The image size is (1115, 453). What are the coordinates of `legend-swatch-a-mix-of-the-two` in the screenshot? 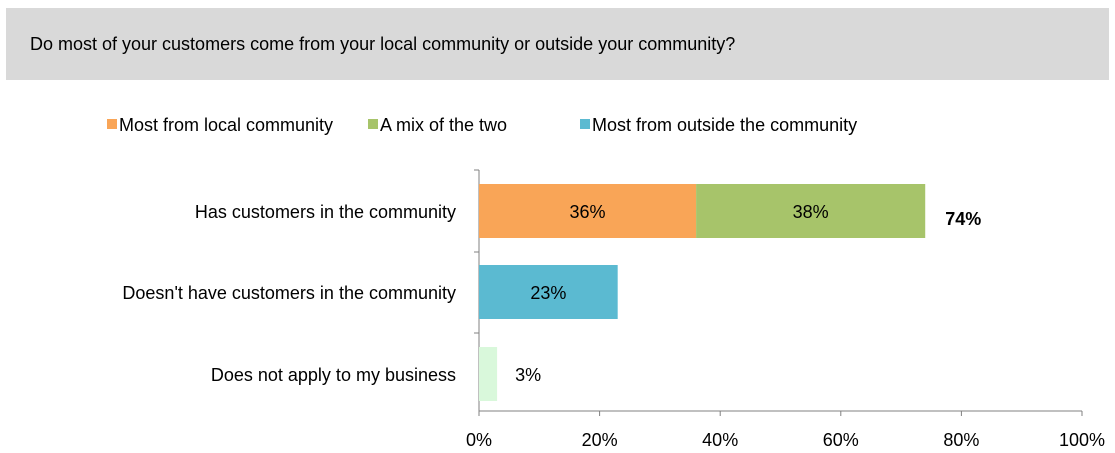 It's located at (373, 124).